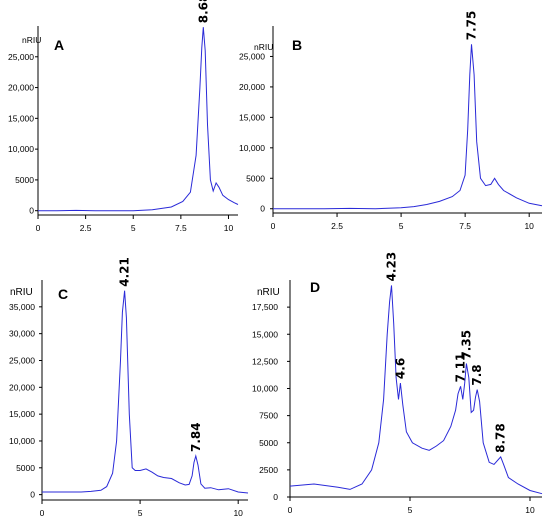  What do you see at coordinates (21, 149) in the screenshot?
I see `y-tick-label-a: 10,000` at bounding box center [21, 149].